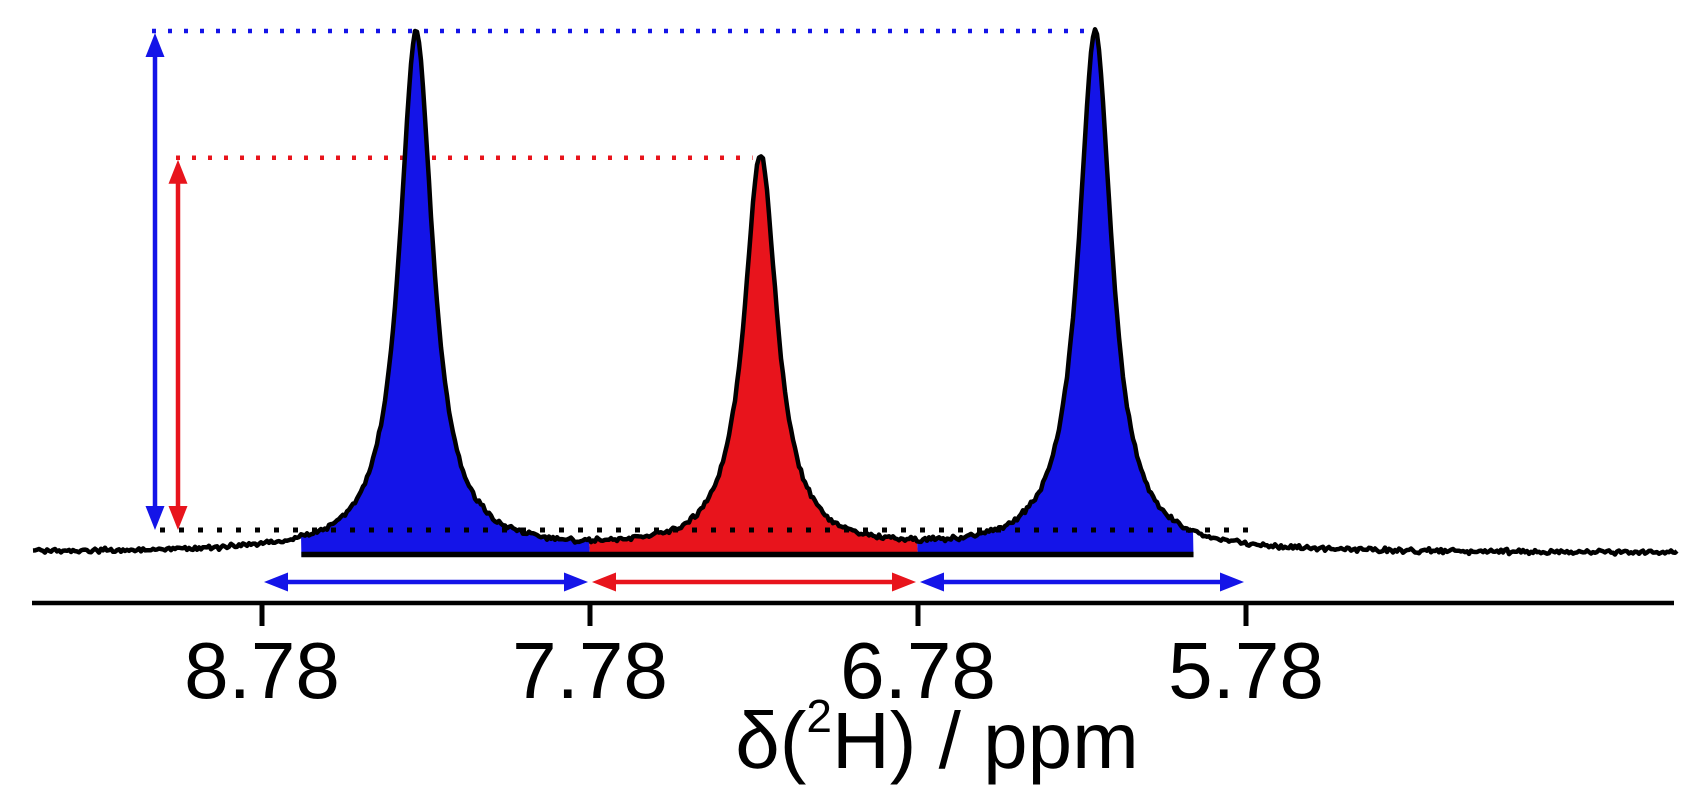 The image size is (1691, 811). I want to click on span-arrow-1-red, so click(754, 582).